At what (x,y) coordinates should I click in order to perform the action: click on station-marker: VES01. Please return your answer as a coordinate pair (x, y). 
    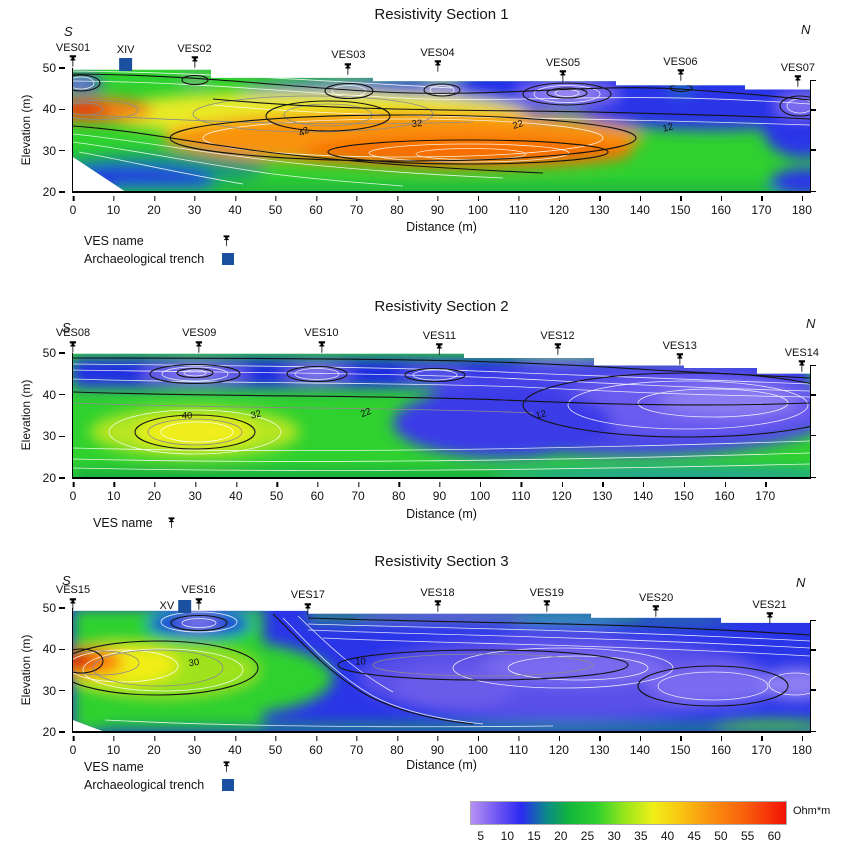
    Looking at the image, I should click on (73, 55).